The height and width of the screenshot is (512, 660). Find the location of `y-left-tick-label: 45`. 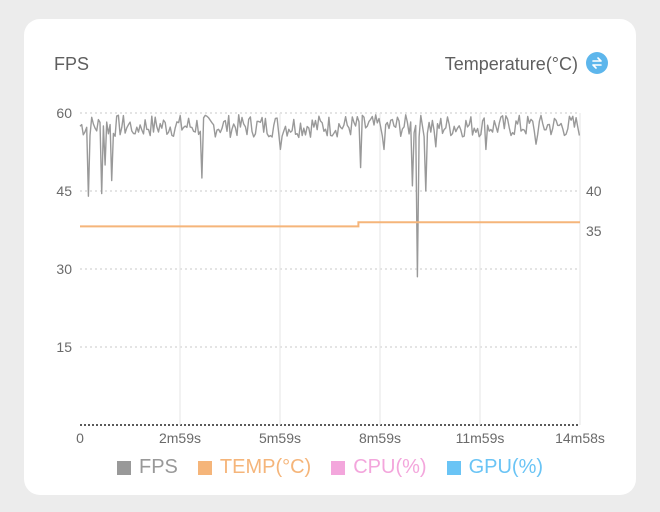

y-left-tick-label: 45 is located at coordinates (64, 191).